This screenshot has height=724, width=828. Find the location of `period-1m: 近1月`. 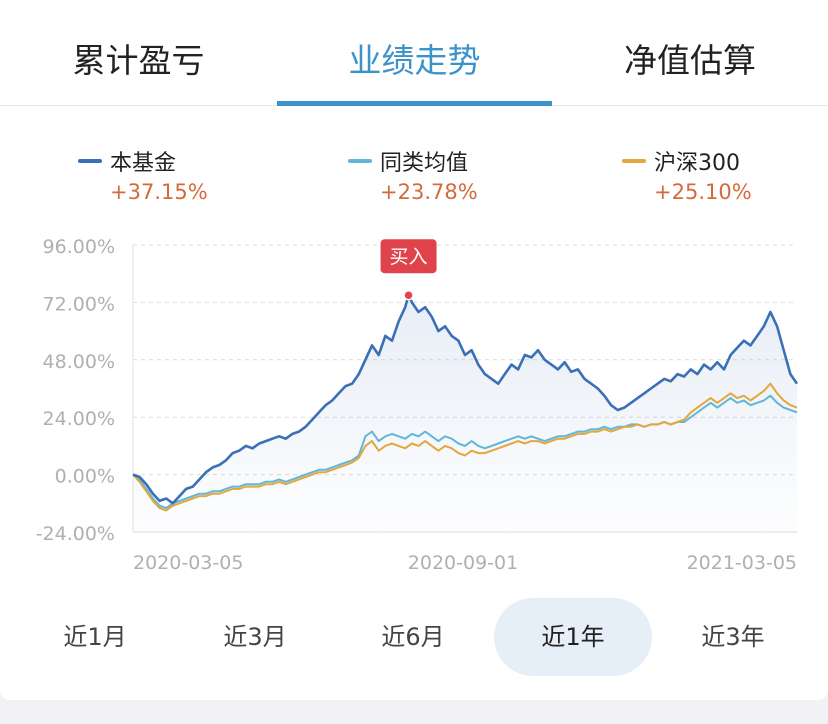

period-1m: 近1月 is located at coordinates (95, 637).